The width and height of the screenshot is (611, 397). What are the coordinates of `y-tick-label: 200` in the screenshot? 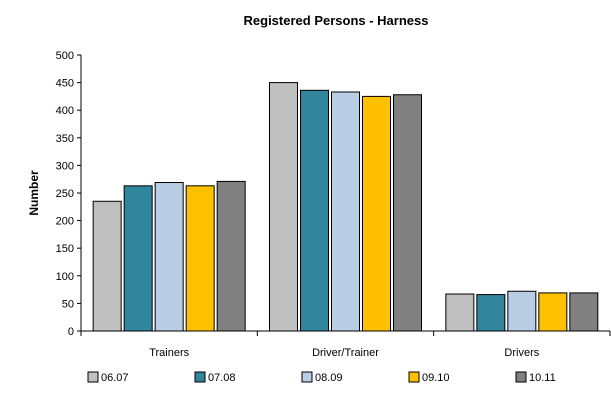 It's located at (65, 222).